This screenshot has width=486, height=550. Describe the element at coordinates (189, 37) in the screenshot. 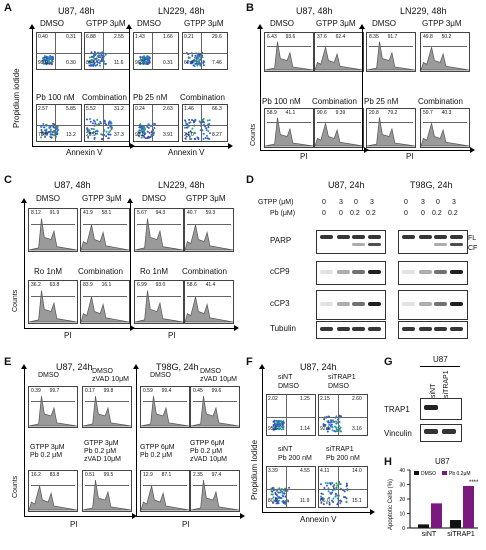

I see `a-ln229-plot-1-q-ul: 0.21` at that location.